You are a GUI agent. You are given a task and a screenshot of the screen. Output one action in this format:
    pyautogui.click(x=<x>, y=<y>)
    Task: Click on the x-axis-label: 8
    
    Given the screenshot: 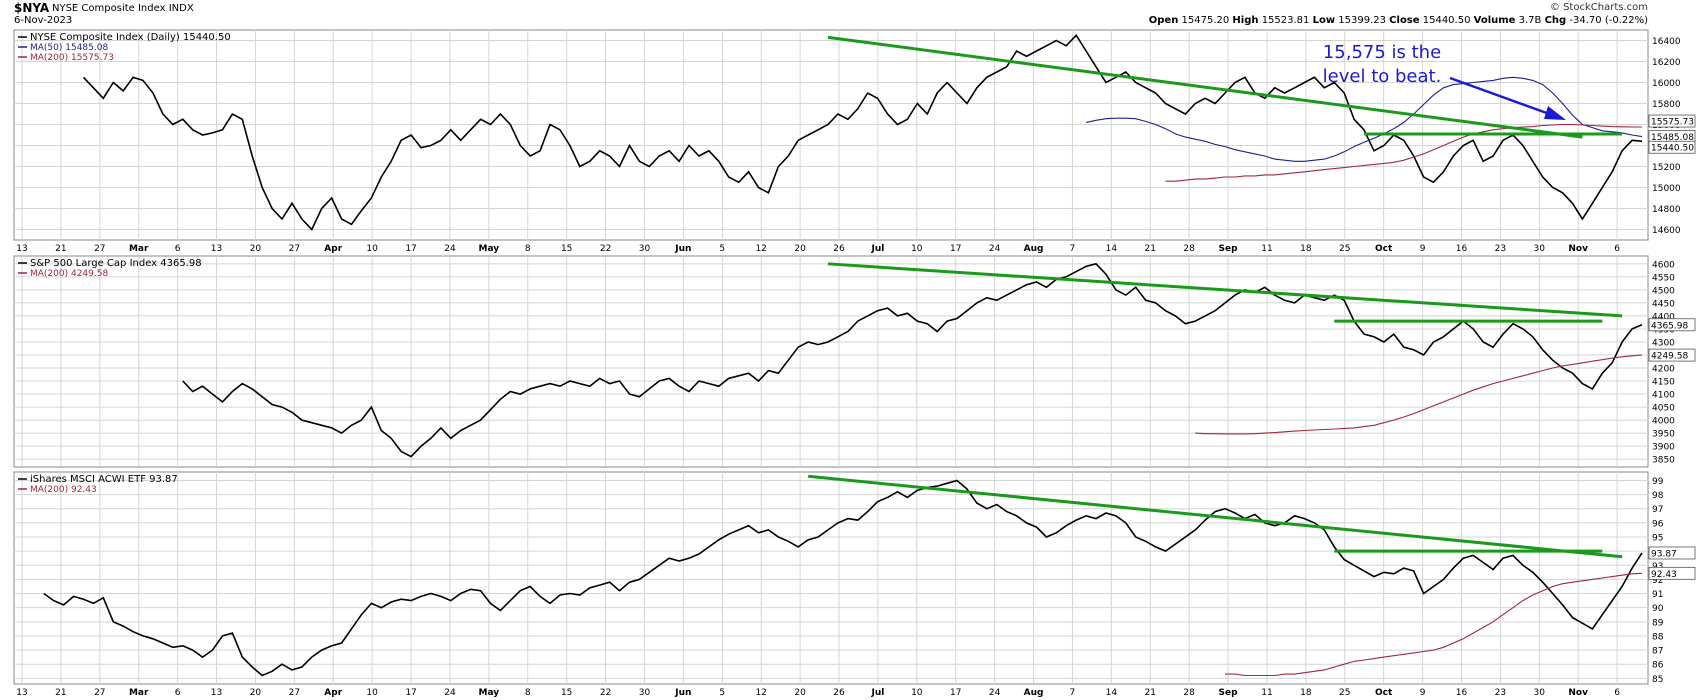 What is the action you would take?
    pyautogui.click(x=528, y=249)
    